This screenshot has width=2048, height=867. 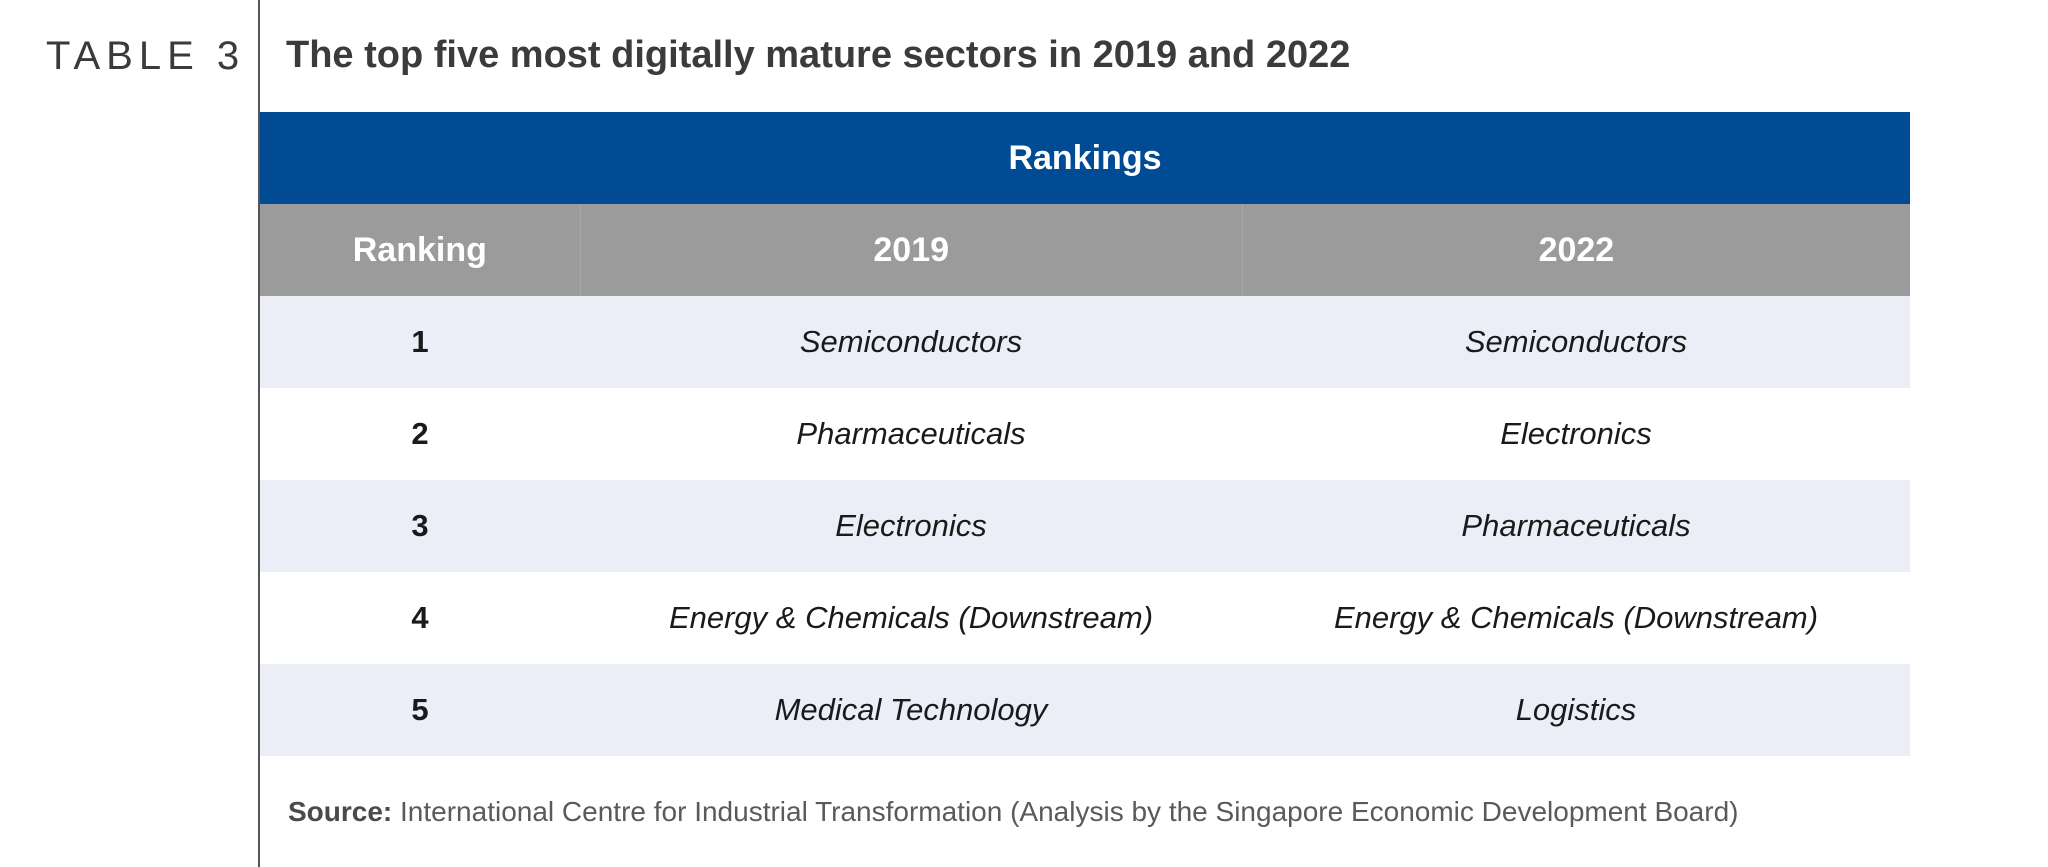 I want to click on table-row: 5 Medical Technology Logistics, so click(x=1085, y=710).